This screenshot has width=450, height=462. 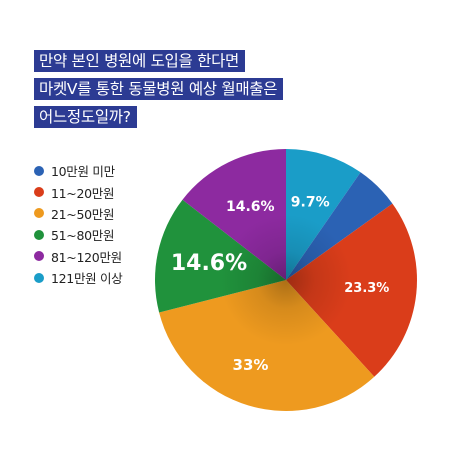 I want to click on legend-label-51-80: 51~80만원, so click(x=83, y=236).